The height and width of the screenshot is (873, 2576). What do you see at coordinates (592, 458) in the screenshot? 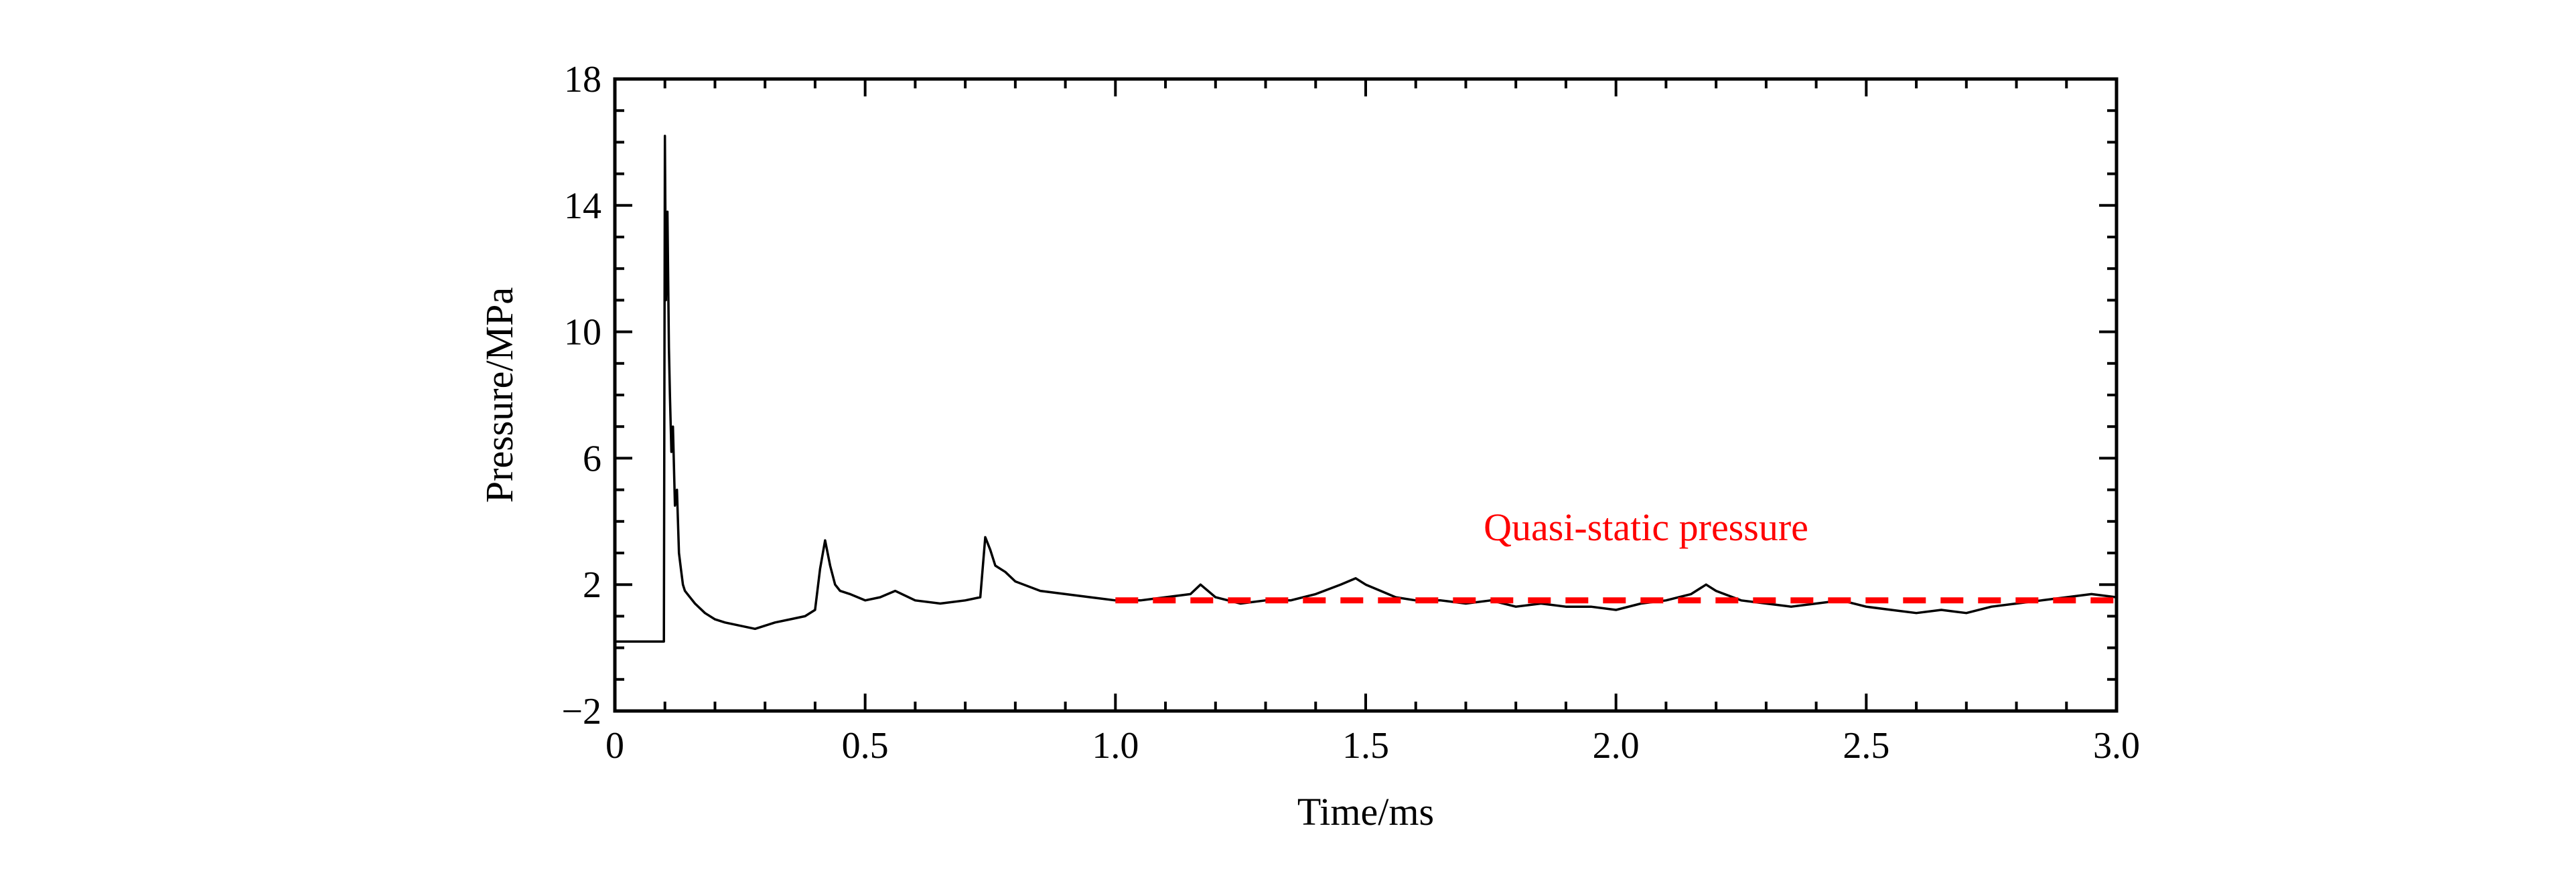
I see `y-tick-label: 6` at bounding box center [592, 458].